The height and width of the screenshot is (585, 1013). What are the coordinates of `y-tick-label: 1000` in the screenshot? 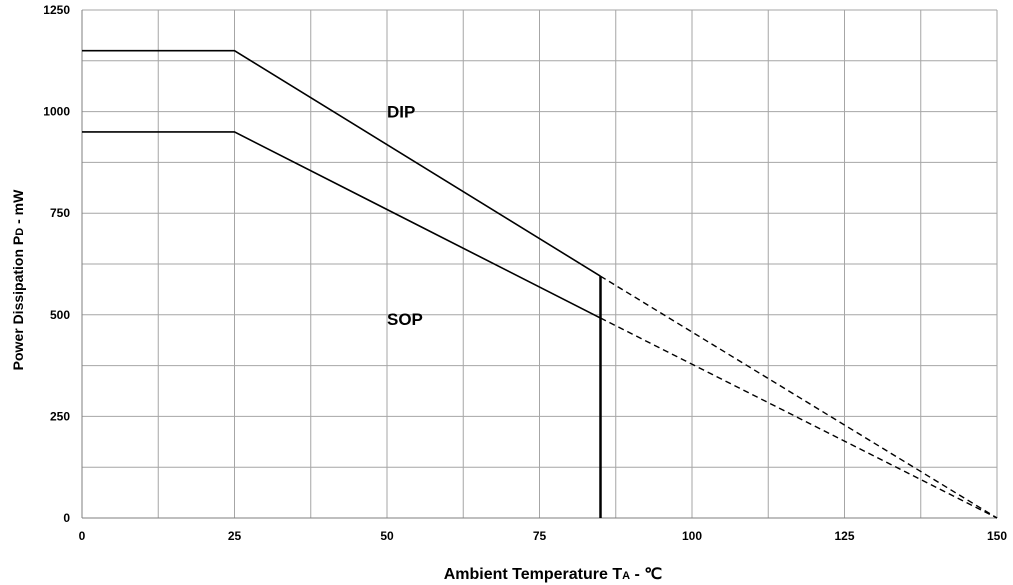 It's located at (56, 112).